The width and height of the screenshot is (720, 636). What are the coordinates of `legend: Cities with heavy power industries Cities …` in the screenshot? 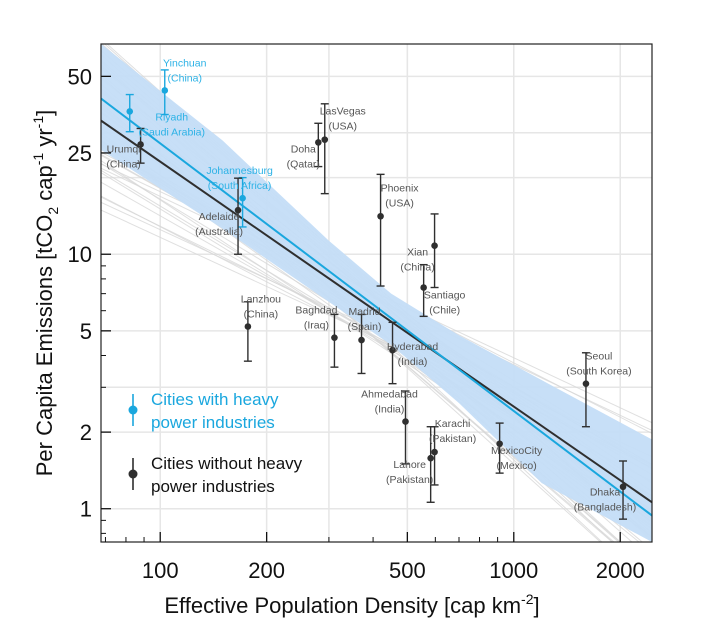 It's located at (215, 443).